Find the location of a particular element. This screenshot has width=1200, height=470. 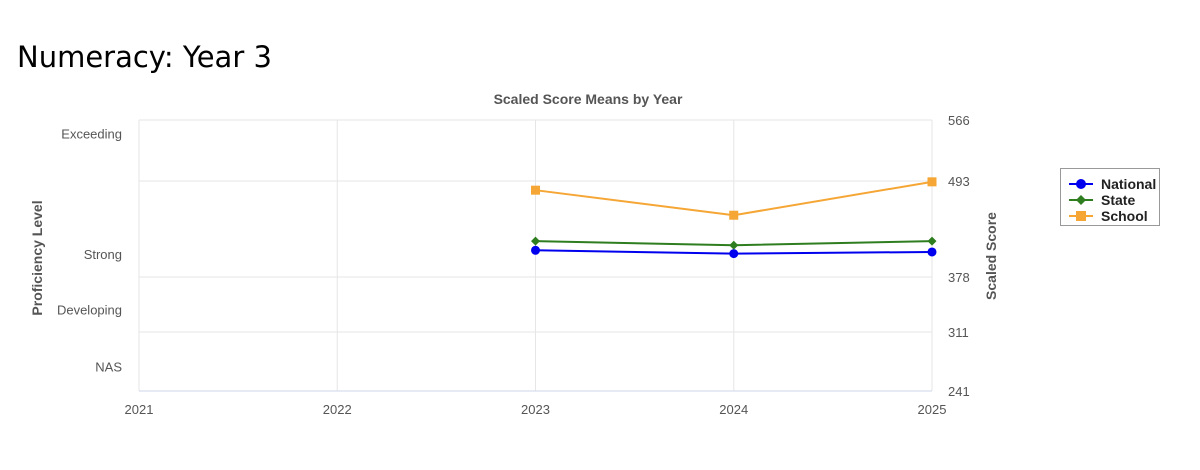

legend-item-national: National is located at coordinates (1112, 184).